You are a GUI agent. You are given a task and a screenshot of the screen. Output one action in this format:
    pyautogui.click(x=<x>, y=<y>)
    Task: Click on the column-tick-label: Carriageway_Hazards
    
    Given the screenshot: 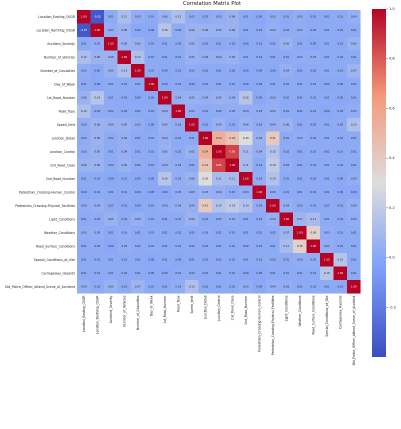 What is the action you would take?
    pyautogui.click(x=340, y=312)
    